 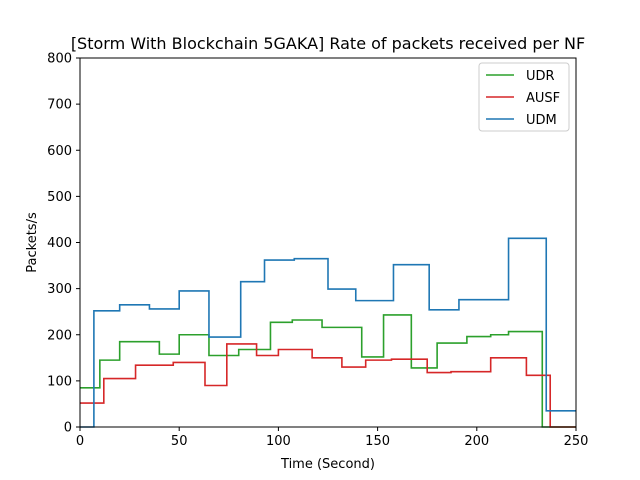 What do you see at coordinates (59, 289) in the screenshot?
I see `y-tick-label: 300` at bounding box center [59, 289].